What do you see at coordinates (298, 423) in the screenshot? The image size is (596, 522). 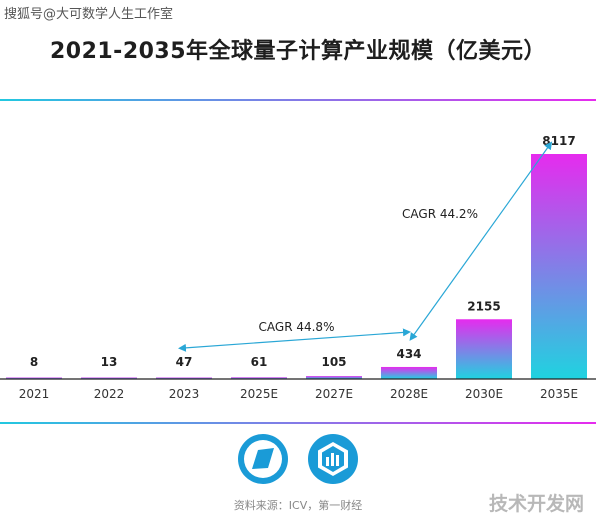 I see `bottom-accent-line` at bounding box center [298, 423].